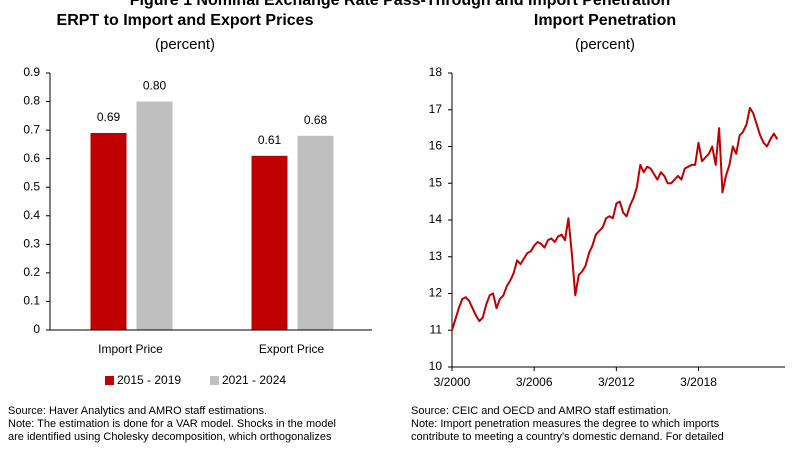 Image resolution: width=800 pixels, height=450 pixels. What do you see at coordinates (436, 293) in the screenshot?
I see `y-tick-label: 12` at bounding box center [436, 293].